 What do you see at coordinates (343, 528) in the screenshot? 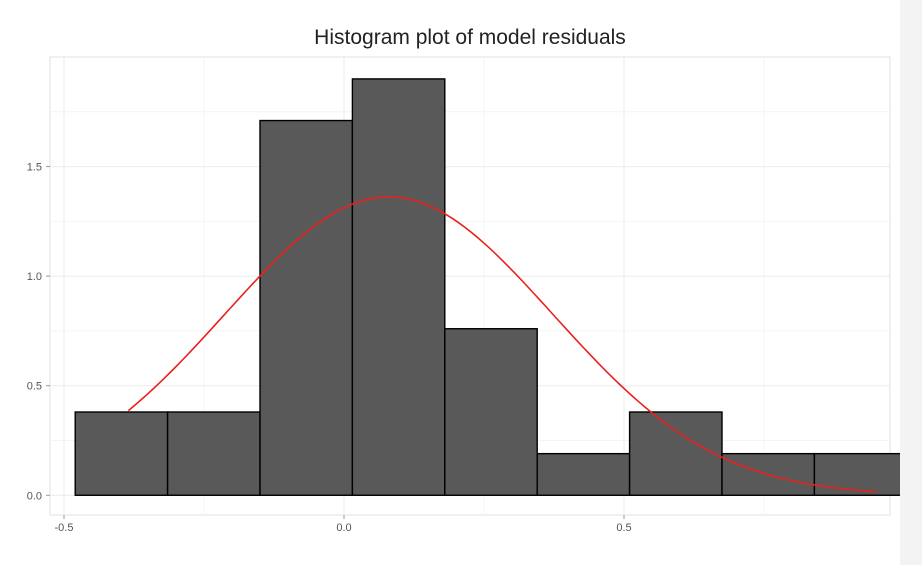
I see `x-tick-label: 0.0` at bounding box center [343, 528].